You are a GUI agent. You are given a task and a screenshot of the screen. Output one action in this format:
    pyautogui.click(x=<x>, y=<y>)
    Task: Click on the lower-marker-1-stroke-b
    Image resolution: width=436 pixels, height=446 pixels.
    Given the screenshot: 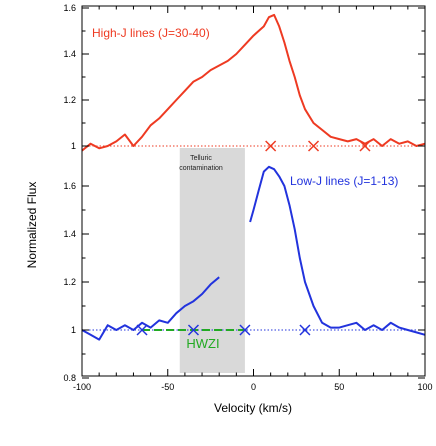 What is the action you would take?
    pyautogui.click(x=193, y=330)
    